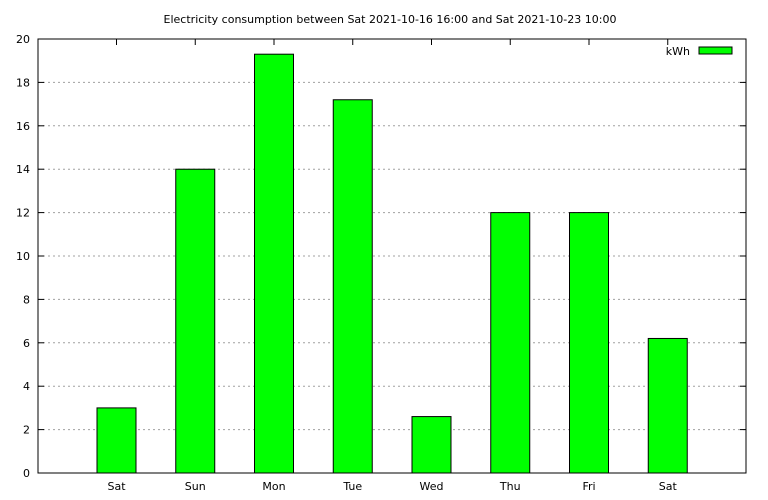  What do you see at coordinates (26, 386) in the screenshot?
I see `y-tick-label: 4` at bounding box center [26, 386].